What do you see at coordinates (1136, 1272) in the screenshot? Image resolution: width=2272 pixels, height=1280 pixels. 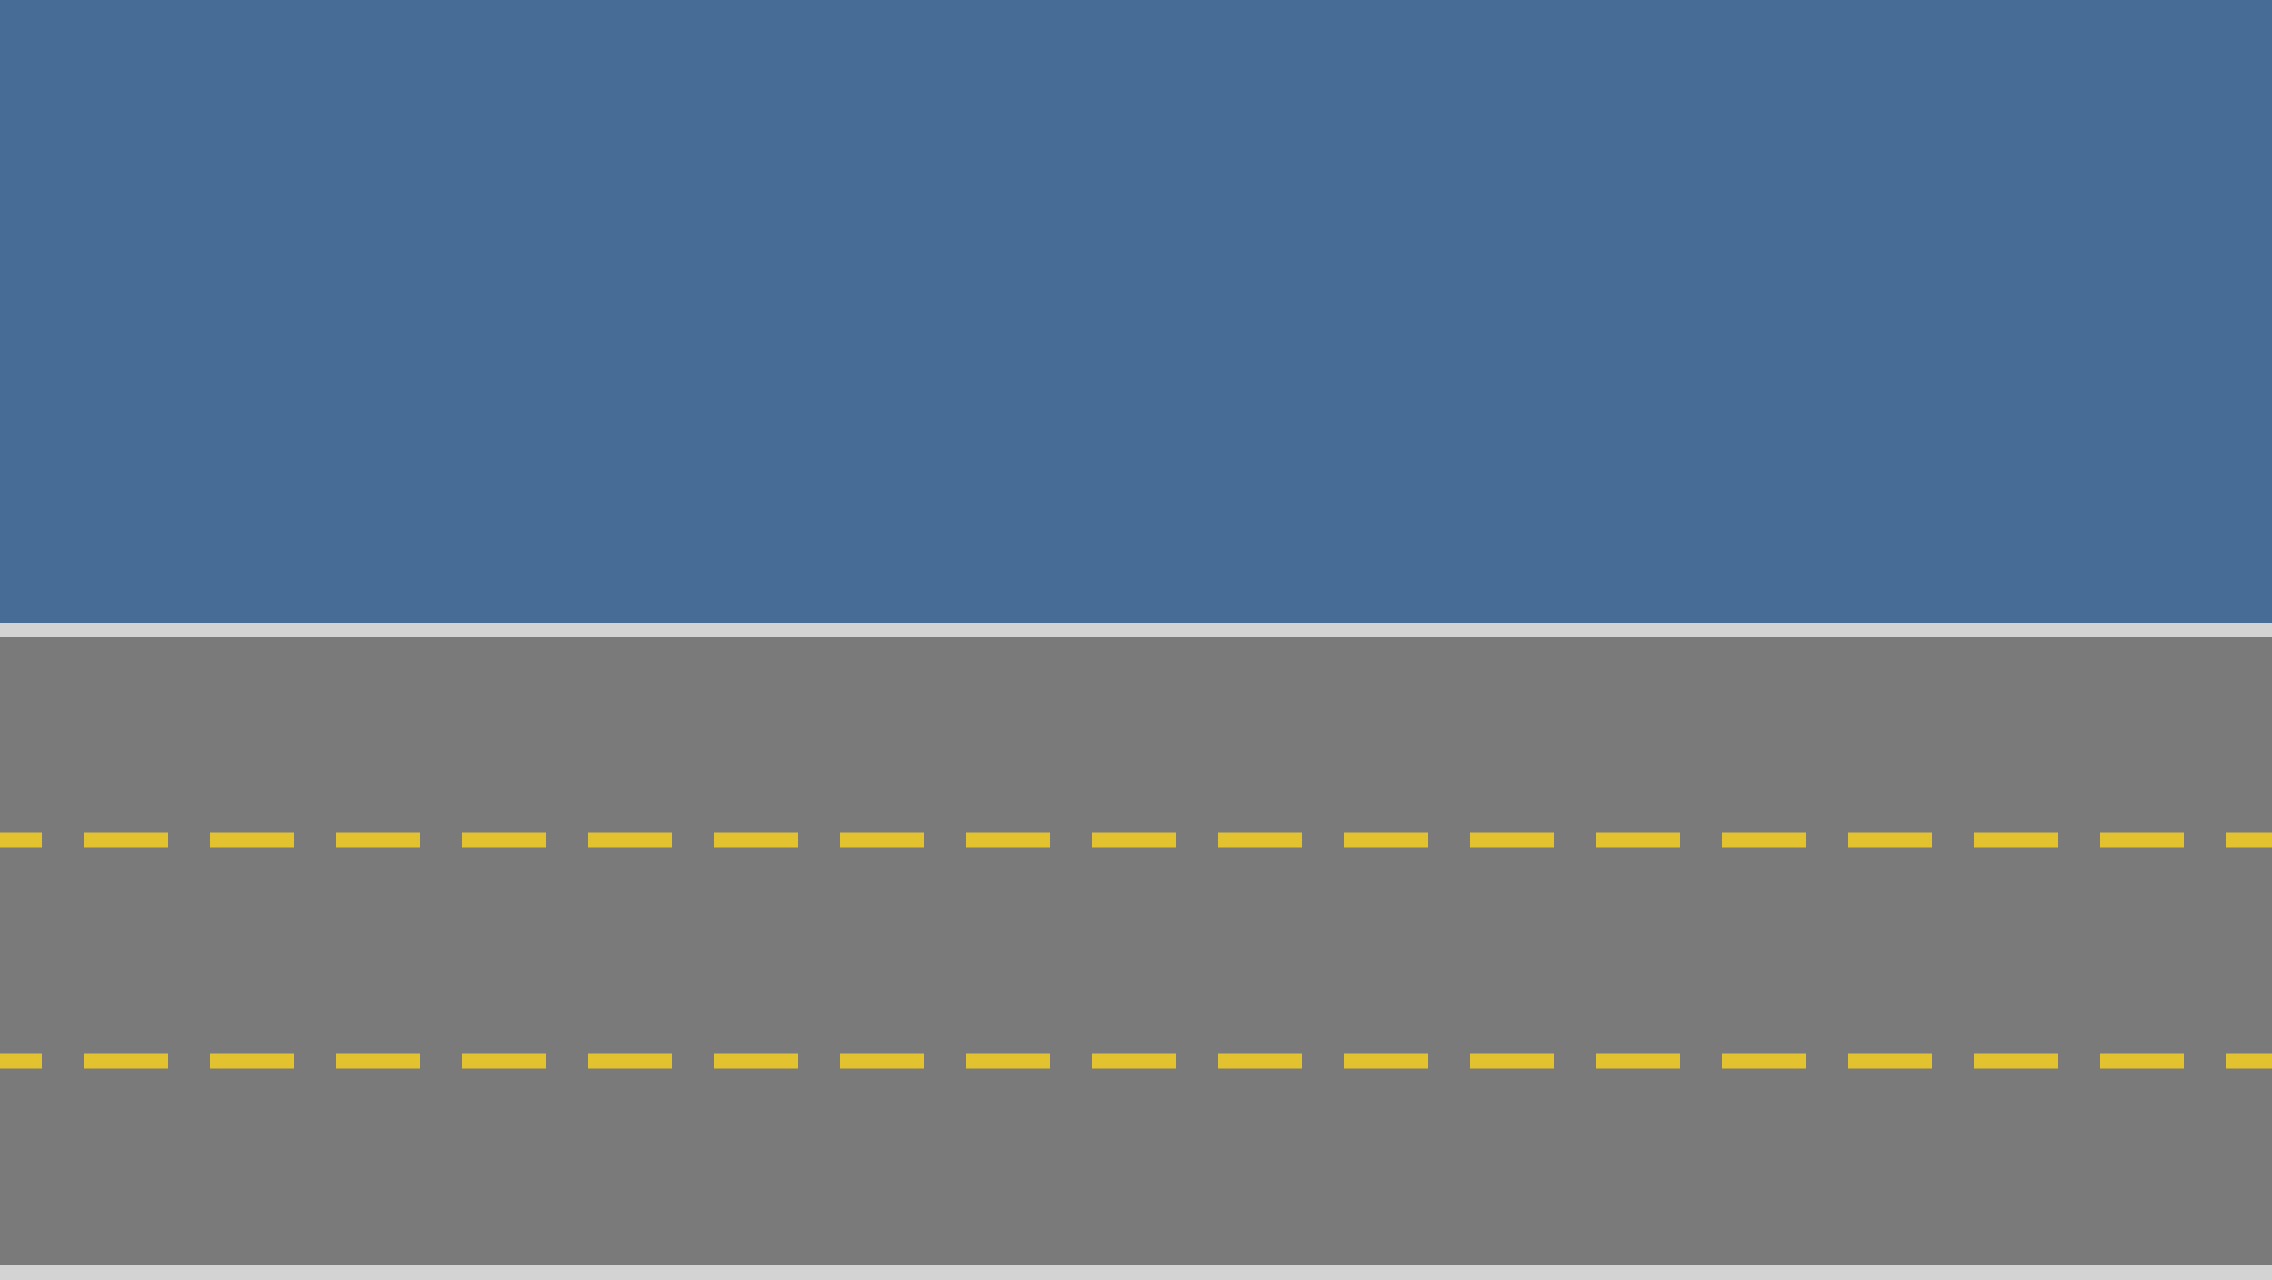 I see `road-curb-bottom` at bounding box center [1136, 1272].